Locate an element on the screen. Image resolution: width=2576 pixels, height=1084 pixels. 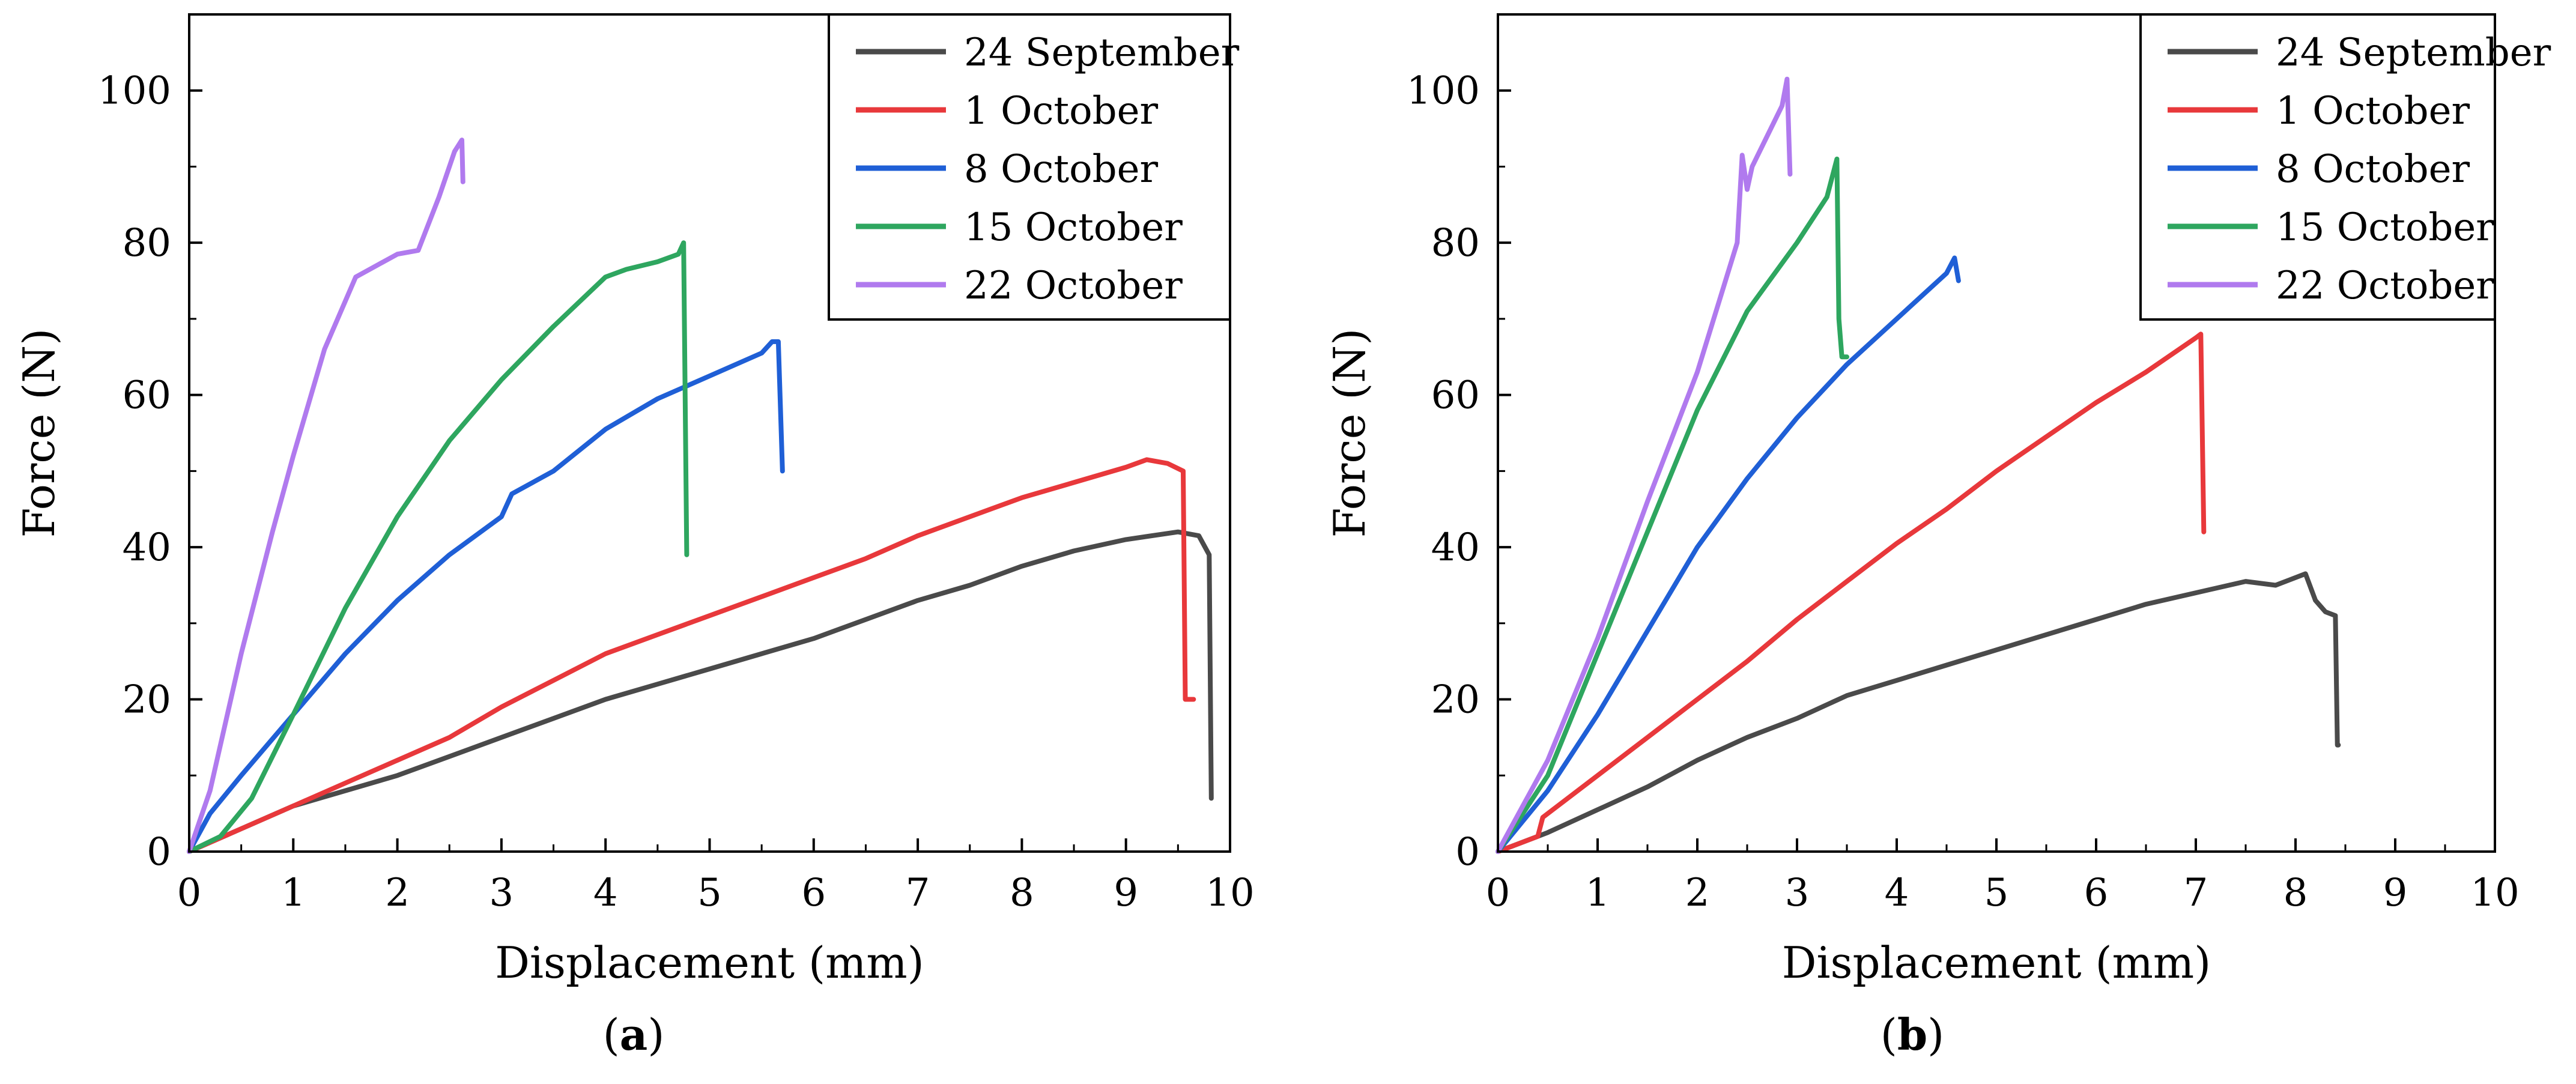
panel-label-a: (a) is located at coordinates (633, 1034).